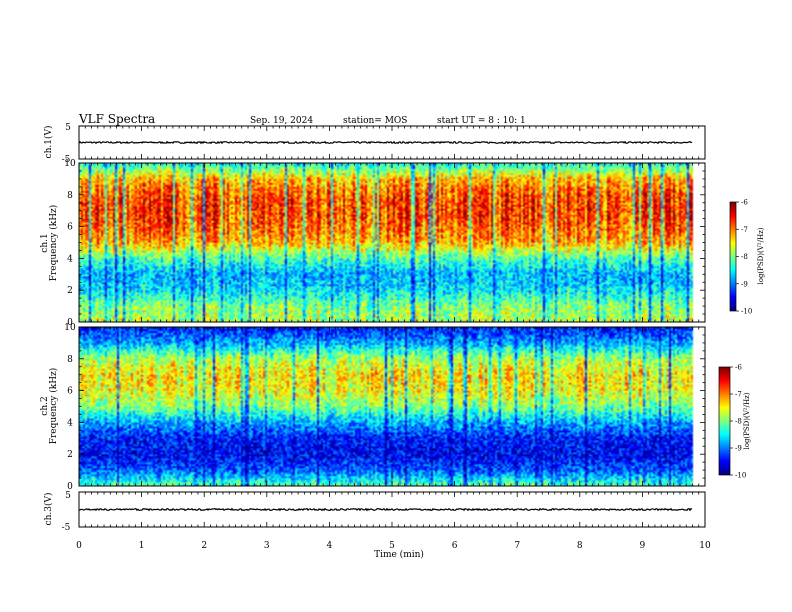 The height and width of the screenshot is (612, 792). What do you see at coordinates (724, 421) in the screenshot?
I see `ch2-colorbar-image` at bounding box center [724, 421].